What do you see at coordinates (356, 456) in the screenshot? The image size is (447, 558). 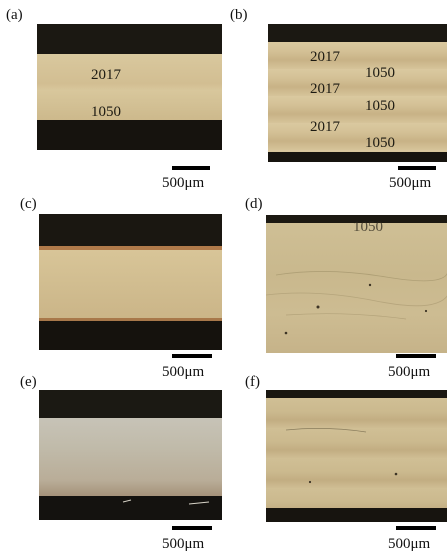 I see `micrograph-f` at bounding box center [356, 456].